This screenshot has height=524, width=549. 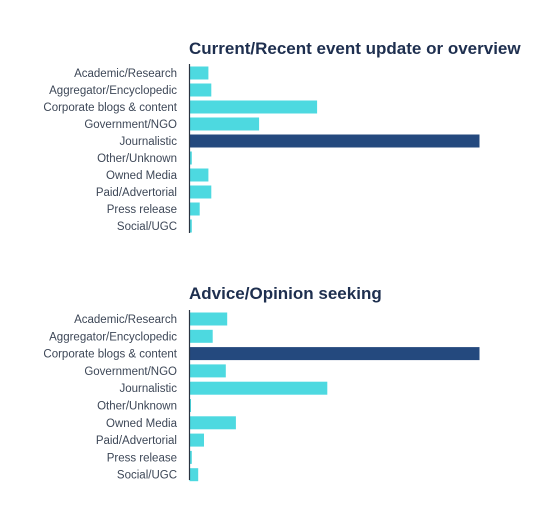 What do you see at coordinates (285, 293) in the screenshot?
I see `chart-title: Advice/Opinion seeking` at bounding box center [285, 293].